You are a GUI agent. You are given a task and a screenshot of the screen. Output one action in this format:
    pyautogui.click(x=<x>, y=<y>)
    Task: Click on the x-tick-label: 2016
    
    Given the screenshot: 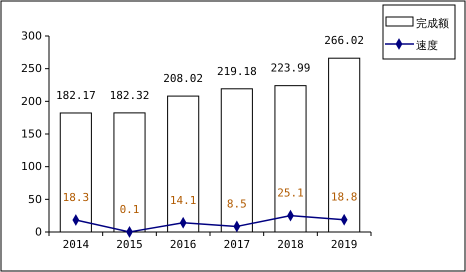 What is the action you would take?
    pyautogui.click(x=183, y=244)
    